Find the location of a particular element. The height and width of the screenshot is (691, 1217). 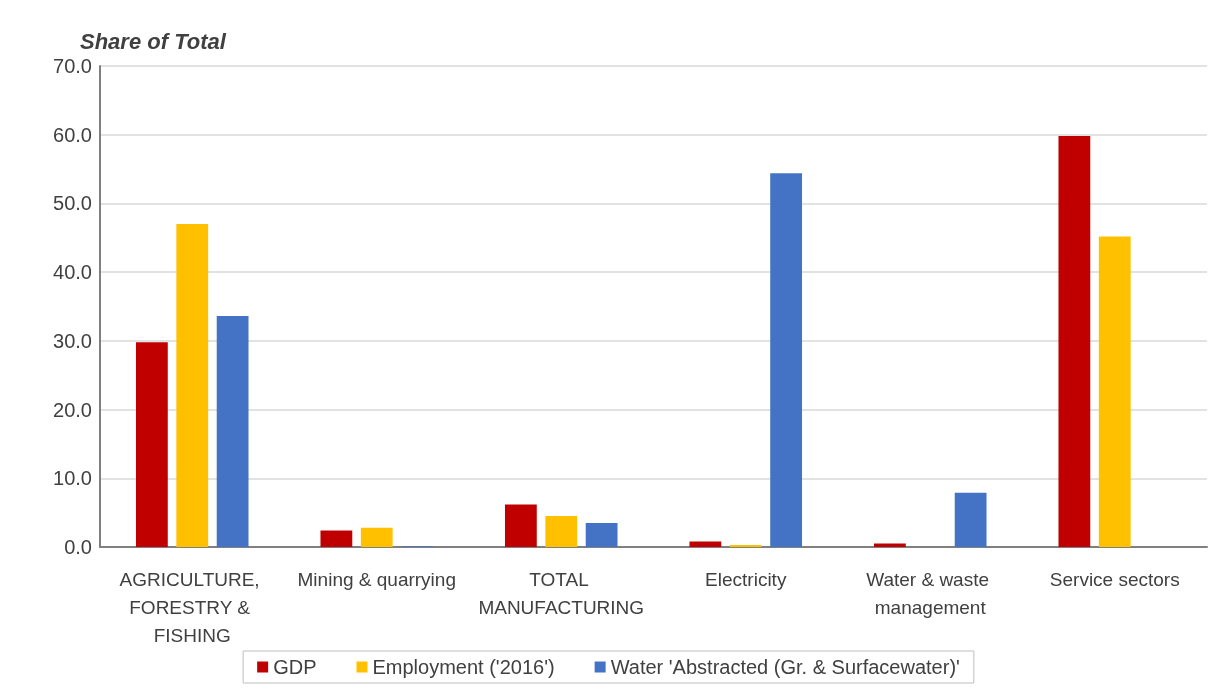

y-tick-label: 40.0 is located at coordinates (72, 272).